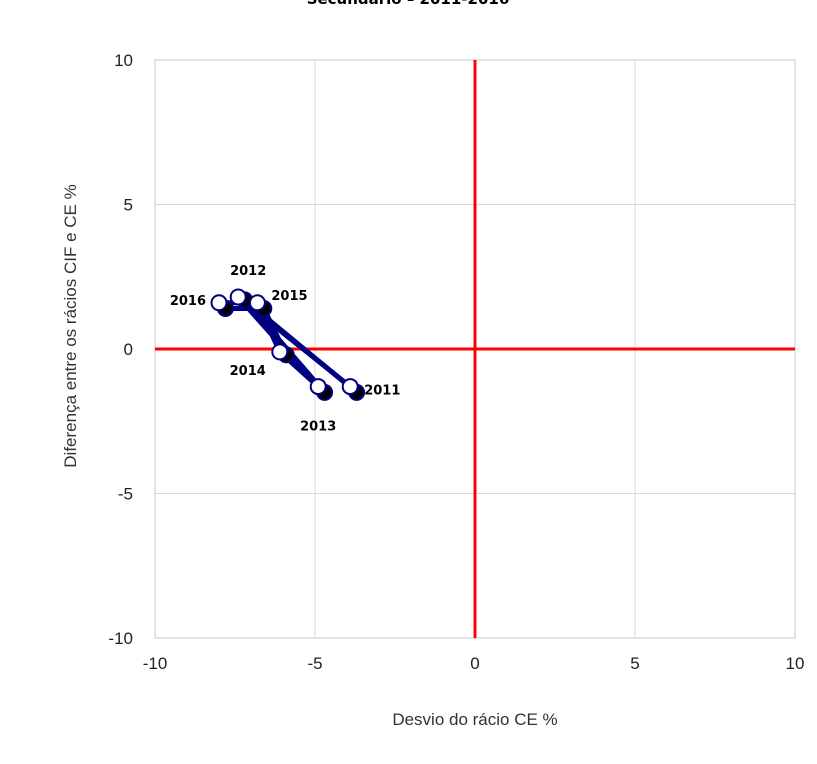  What do you see at coordinates (70, 325) in the screenshot?
I see `y-axis-title: Diferença entre os rácios CIF e CE %` at bounding box center [70, 325].